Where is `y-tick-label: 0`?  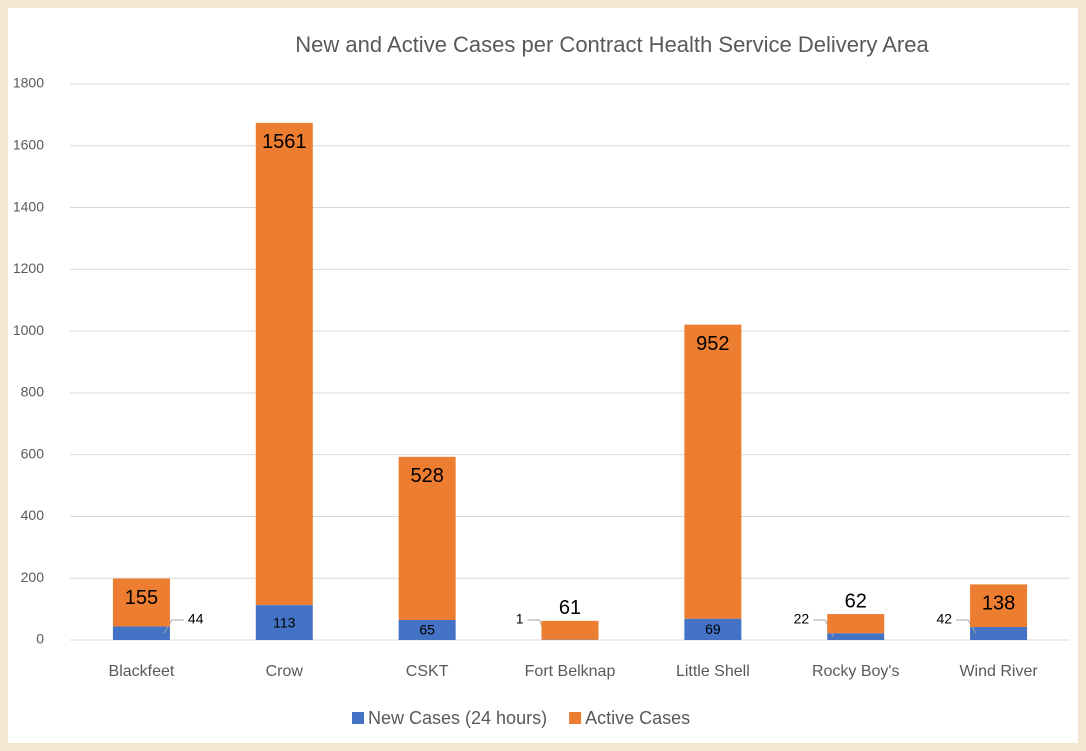 y-tick-label: 0 is located at coordinates (40, 639).